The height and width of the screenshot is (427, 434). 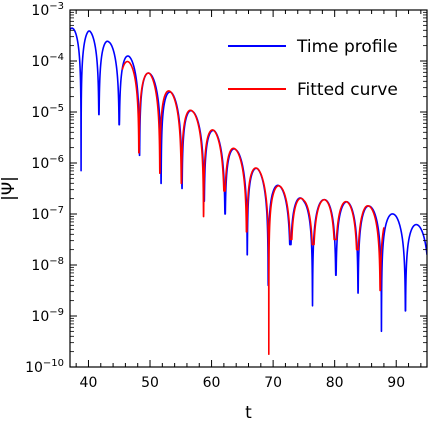 I want to click on x-tick-label: 50, so click(x=150, y=383).